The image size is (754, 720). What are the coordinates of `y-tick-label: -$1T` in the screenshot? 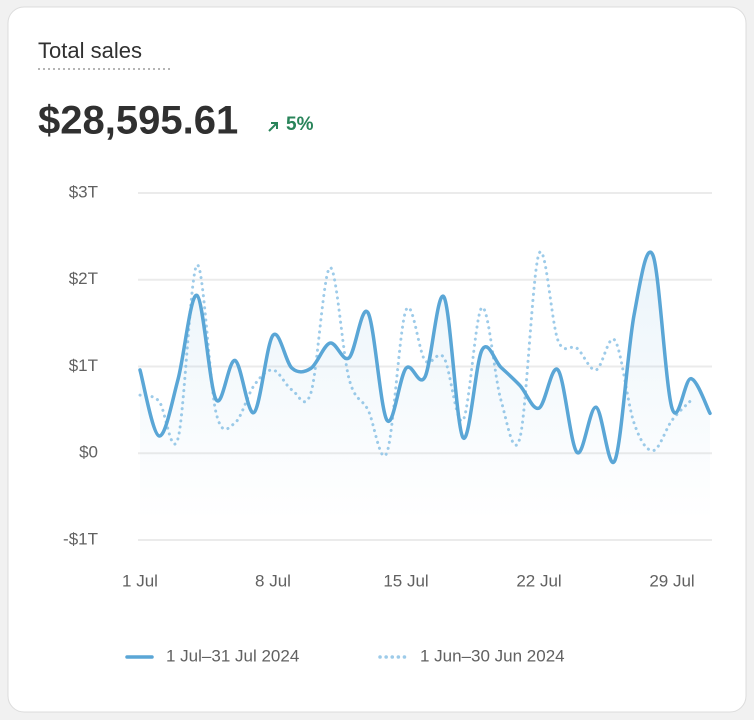 It's located at (80, 538).